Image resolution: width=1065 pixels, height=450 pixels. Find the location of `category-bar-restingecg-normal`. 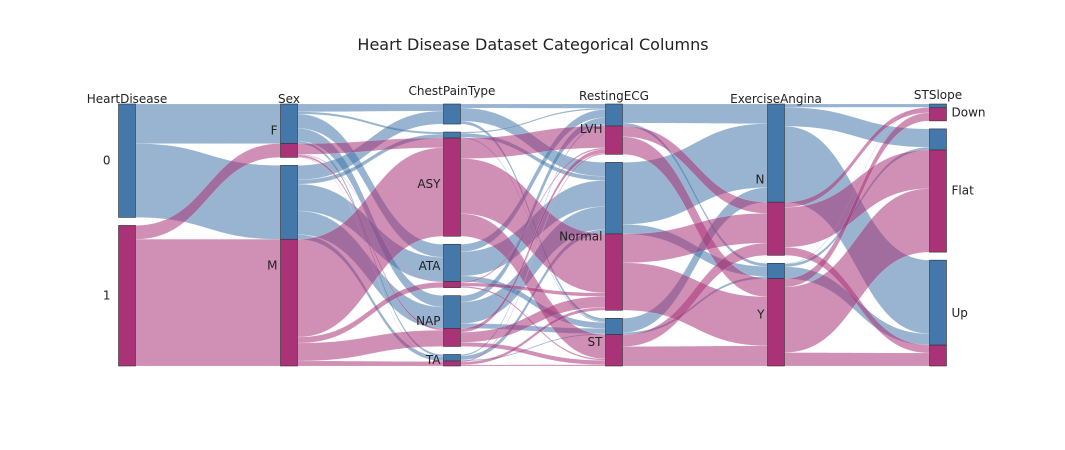

category-bar-restingecg-normal is located at coordinates (614, 236).